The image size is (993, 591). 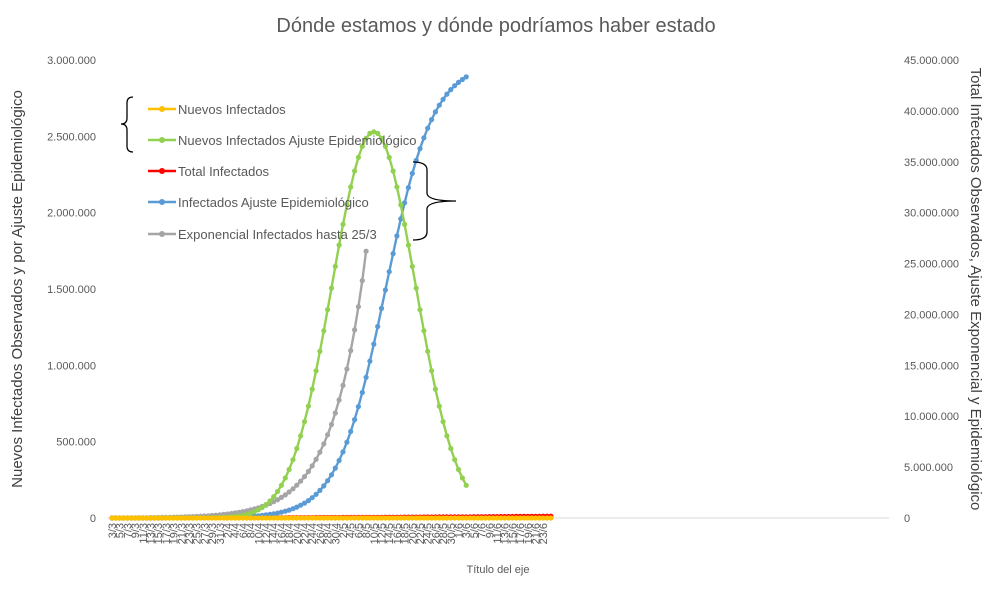 What do you see at coordinates (127, 124) in the screenshot?
I see `legend-brace-left` at bounding box center [127, 124].